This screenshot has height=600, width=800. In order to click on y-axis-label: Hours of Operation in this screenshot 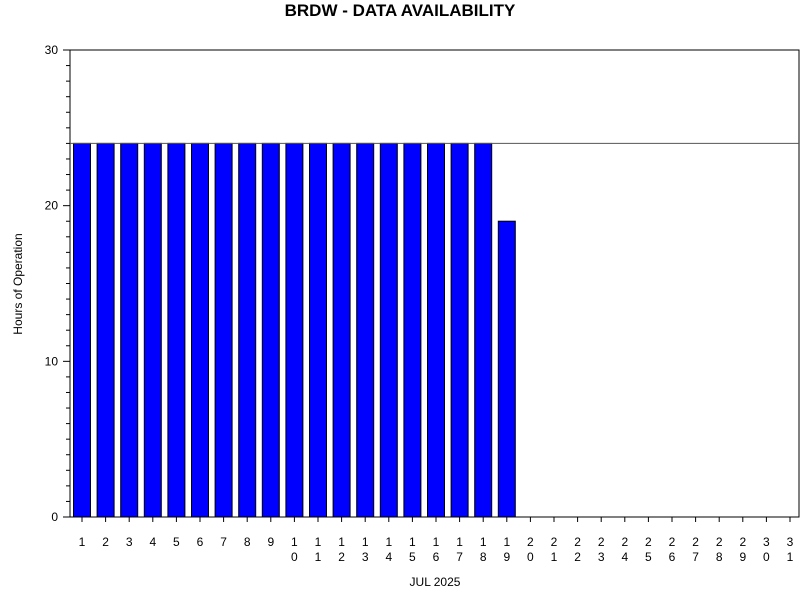, I will do `click(18, 283)`.